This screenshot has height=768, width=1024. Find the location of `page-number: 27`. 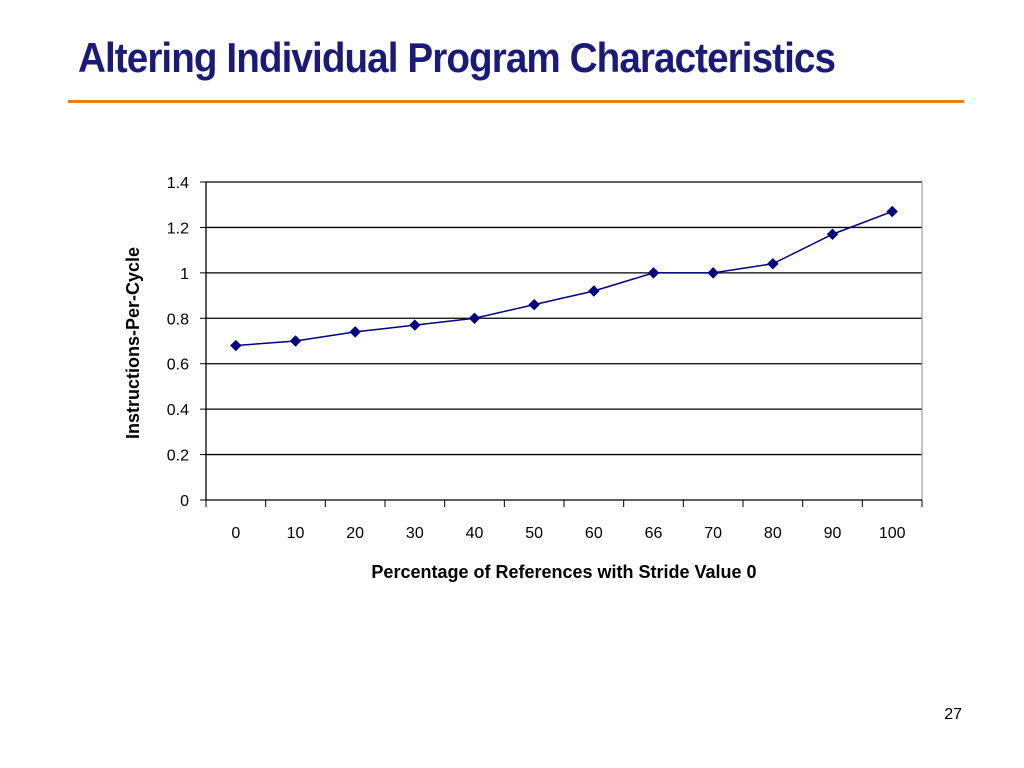

page-number: 27 is located at coordinates (953, 714).